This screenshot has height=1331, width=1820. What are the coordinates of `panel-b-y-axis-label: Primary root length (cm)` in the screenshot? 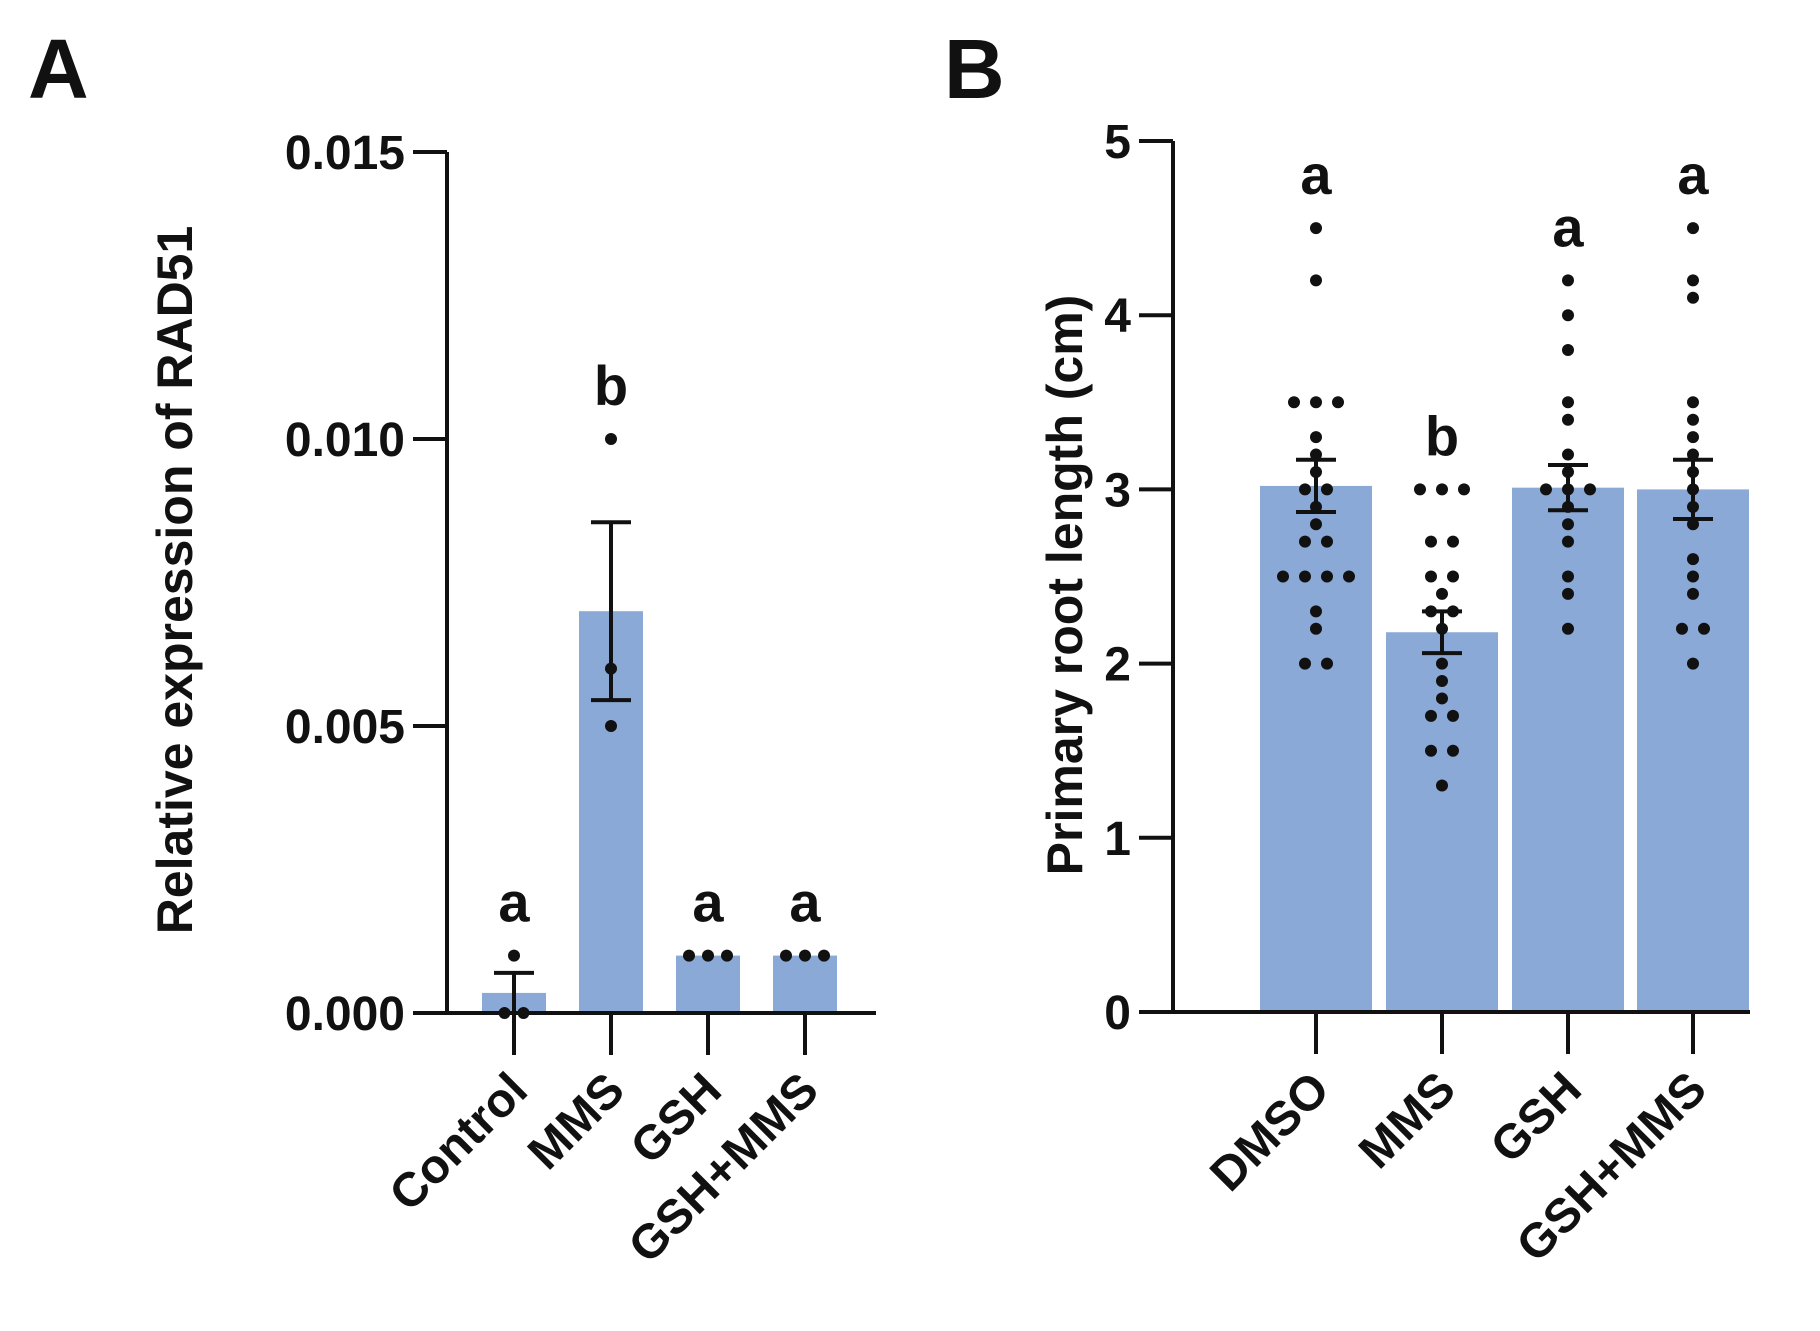 It's located at (1065, 585).